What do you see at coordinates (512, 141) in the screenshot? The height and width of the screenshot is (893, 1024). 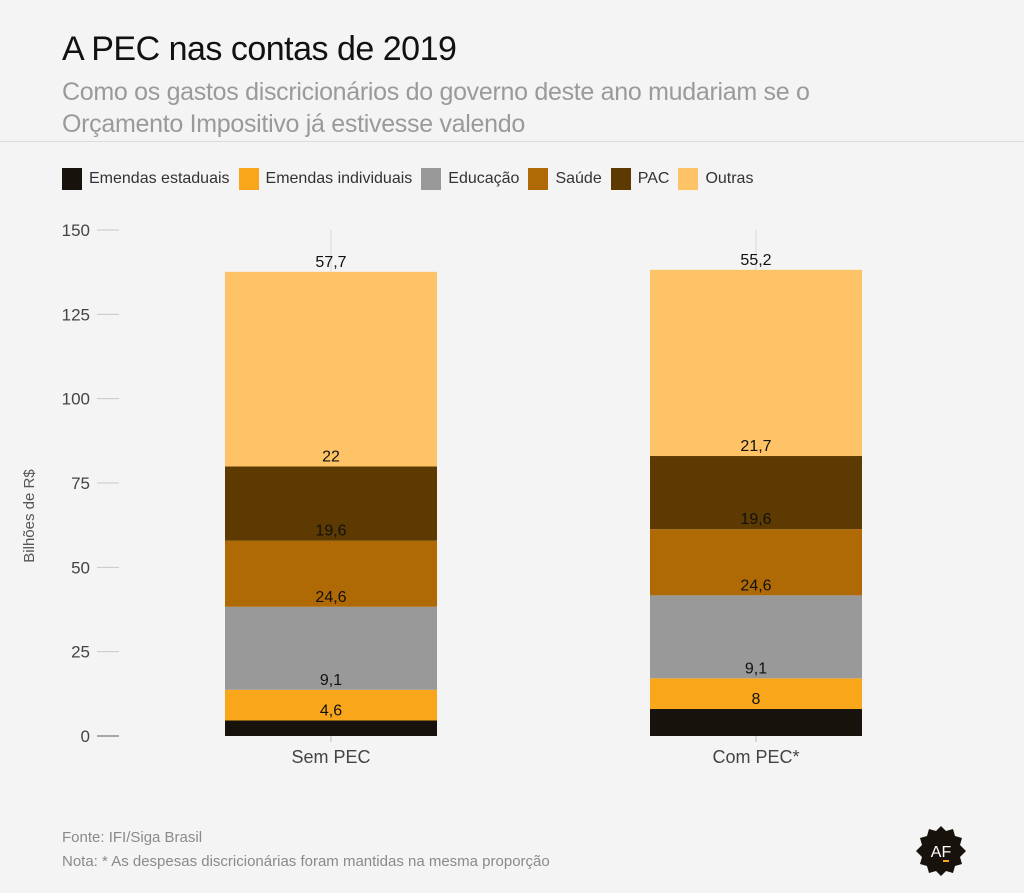 I see `header-divider` at bounding box center [512, 141].